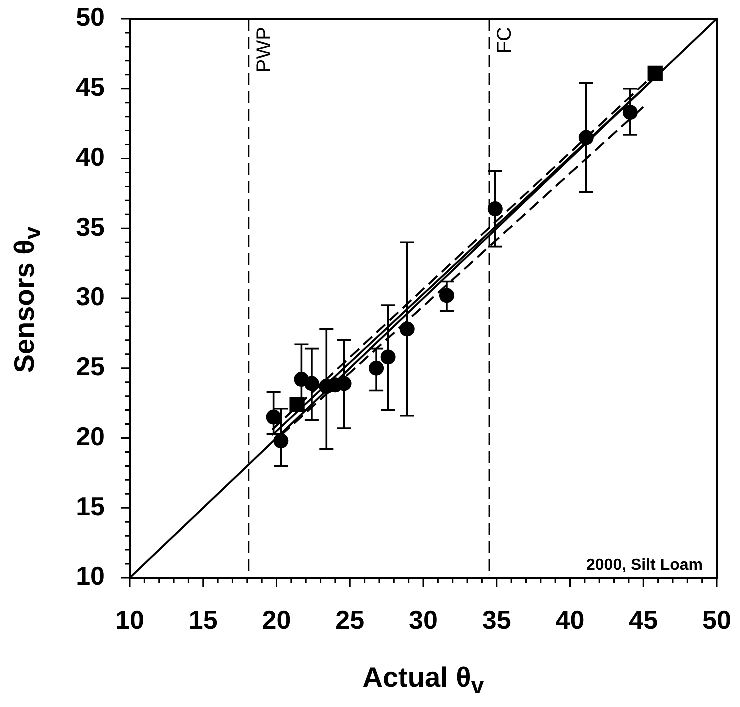 The width and height of the screenshot is (740, 707). I want to click on x-tick-label: 40, so click(570, 619).